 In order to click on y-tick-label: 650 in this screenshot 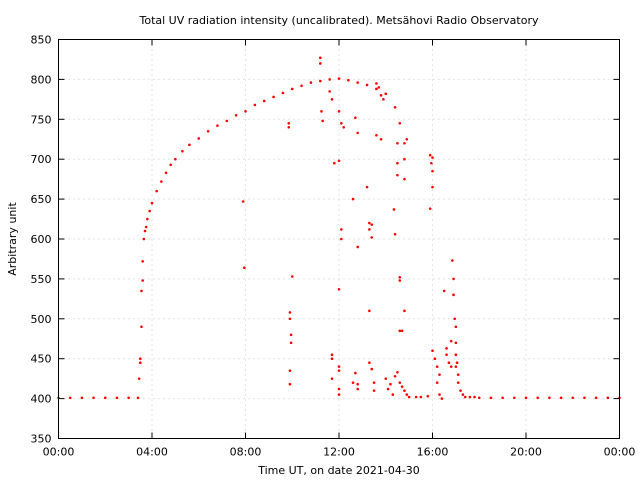, I will do `click(41, 199)`.